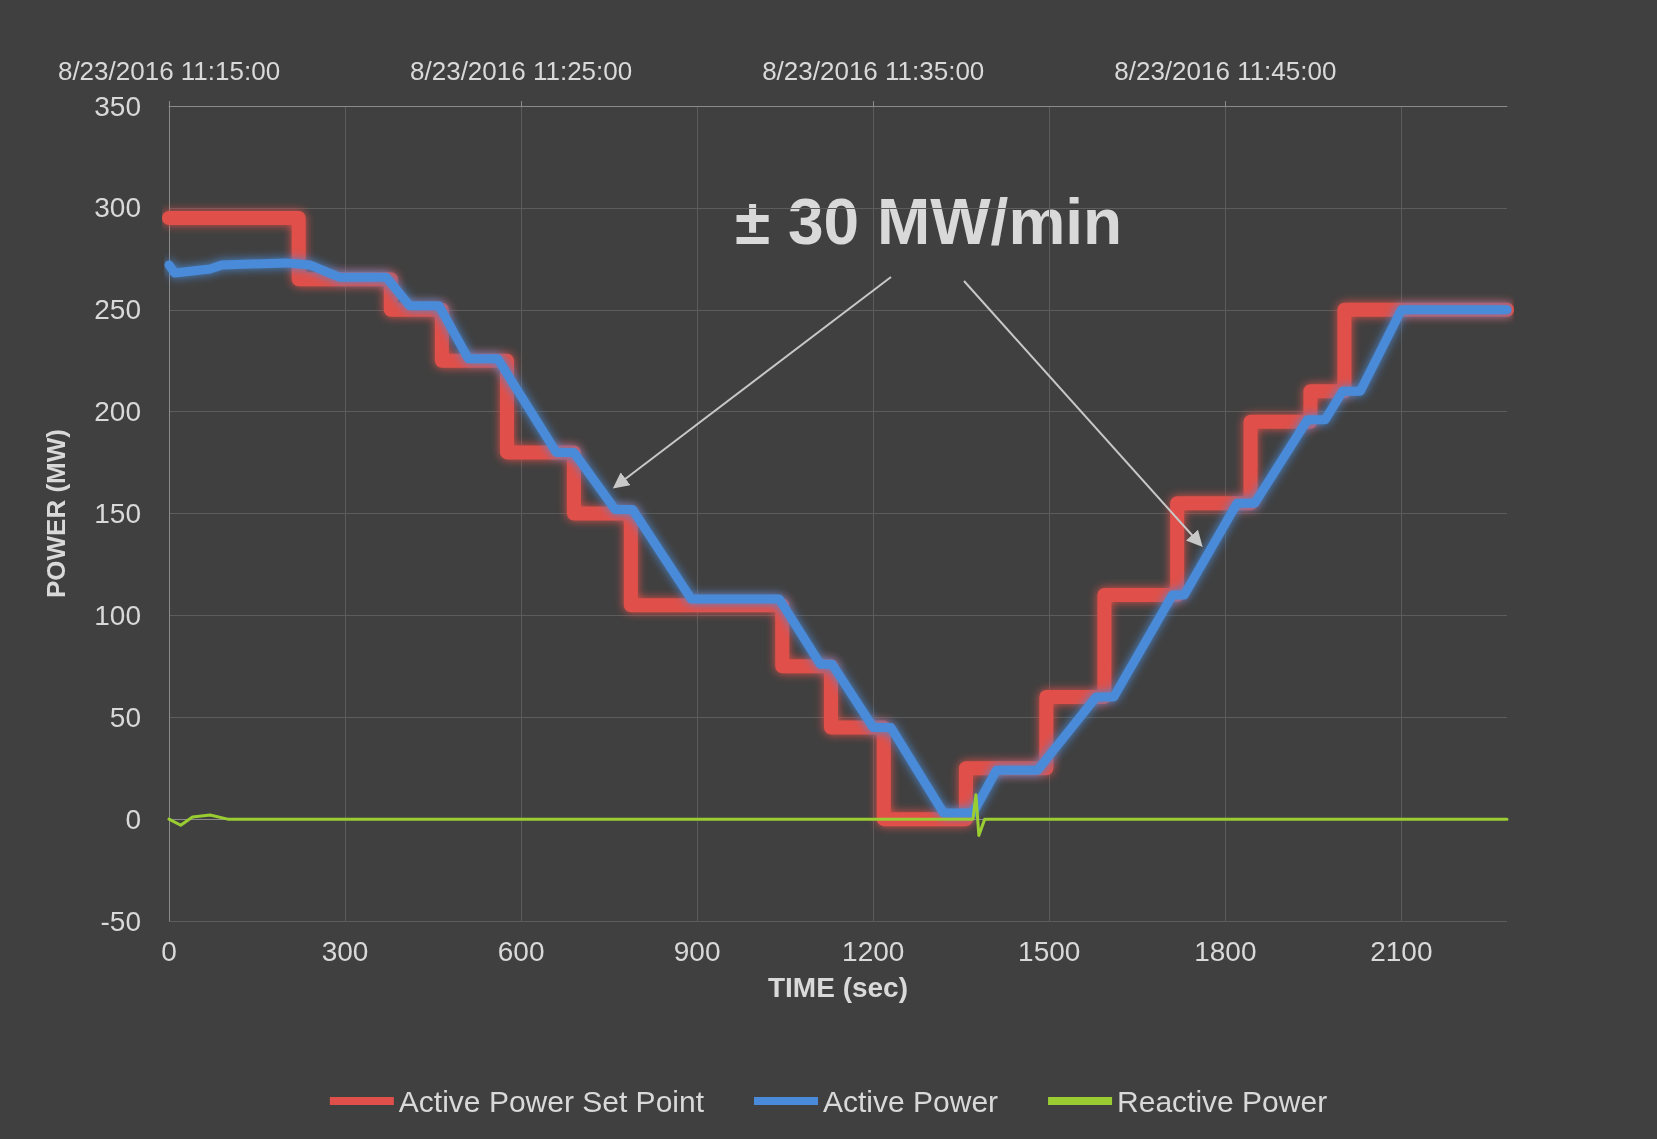 The height and width of the screenshot is (1139, 1657). What do you see at coordinates (911, 1101) in the screenshot?
I see `legend-label: Active Power` at bounding box center [911, 1101].